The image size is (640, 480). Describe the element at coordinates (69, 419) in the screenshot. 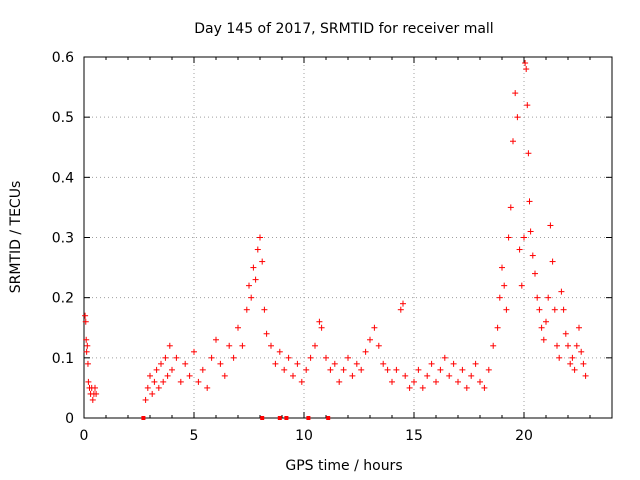

I see `y-tick-label: 0` at that location.